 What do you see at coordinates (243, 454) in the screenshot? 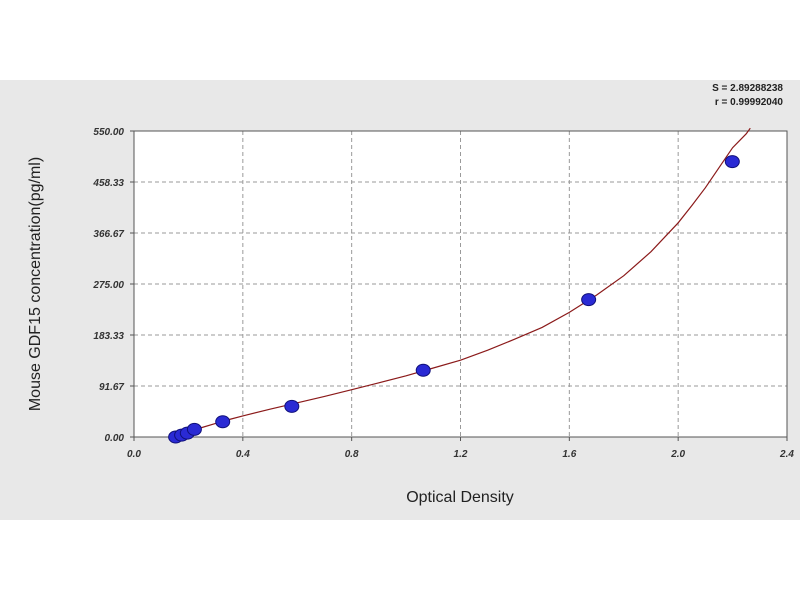
I see `x-tick-label: 0.4` at bounding box center [243, 454].